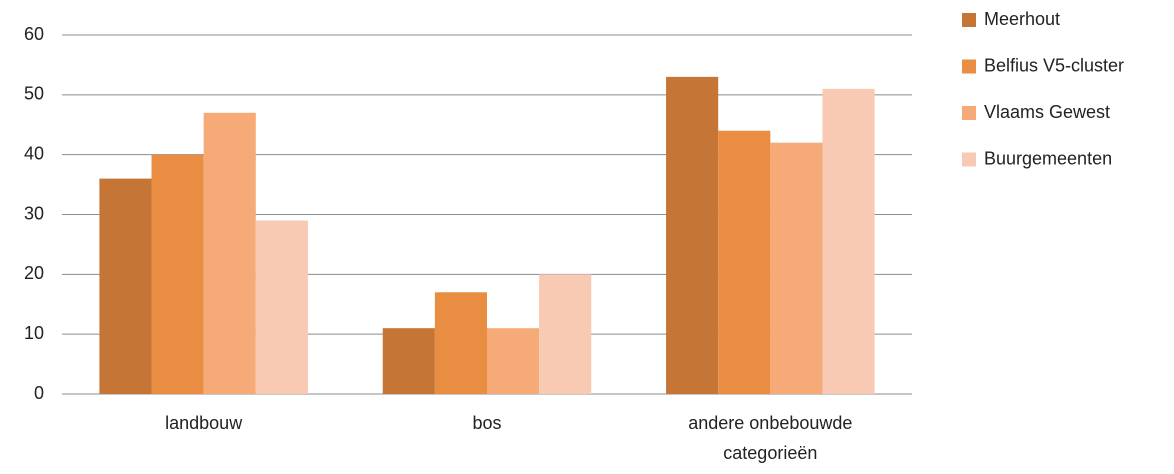  Describe the element at coordinates (34, 94) in the screenshot. I see `y-tick-label: 50` at that location.